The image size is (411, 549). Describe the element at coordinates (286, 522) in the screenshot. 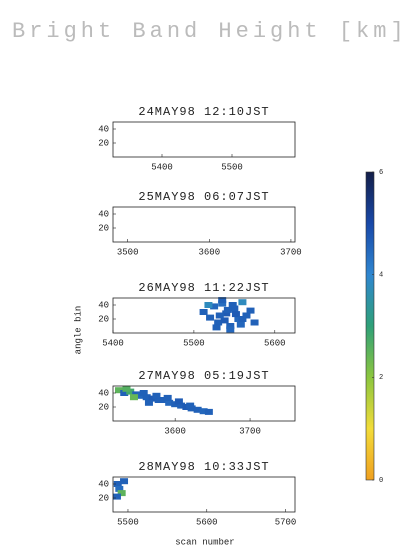

I see `x-tick-label: 5700` at that location.